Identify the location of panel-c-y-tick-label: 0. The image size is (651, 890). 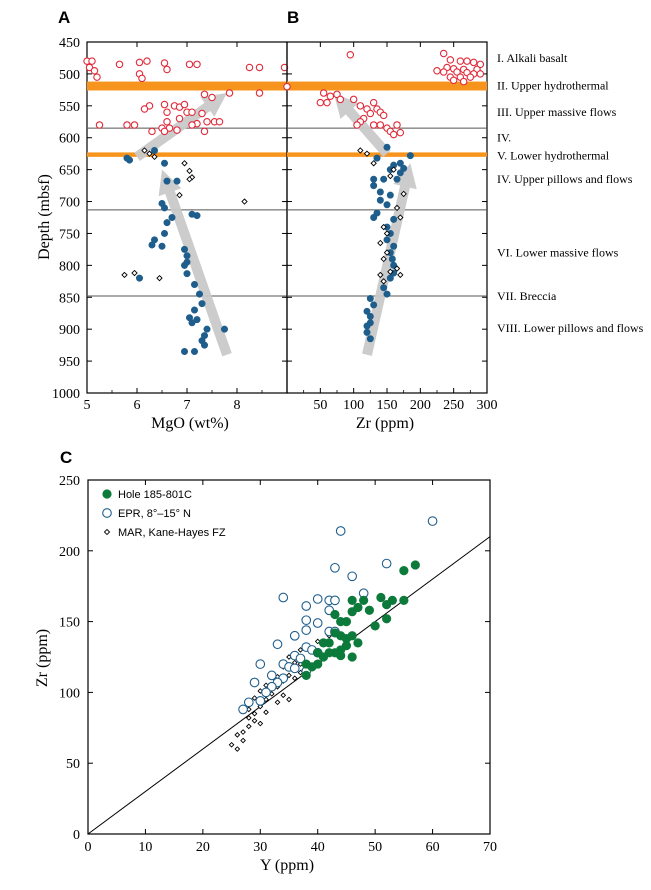
(76, 835).